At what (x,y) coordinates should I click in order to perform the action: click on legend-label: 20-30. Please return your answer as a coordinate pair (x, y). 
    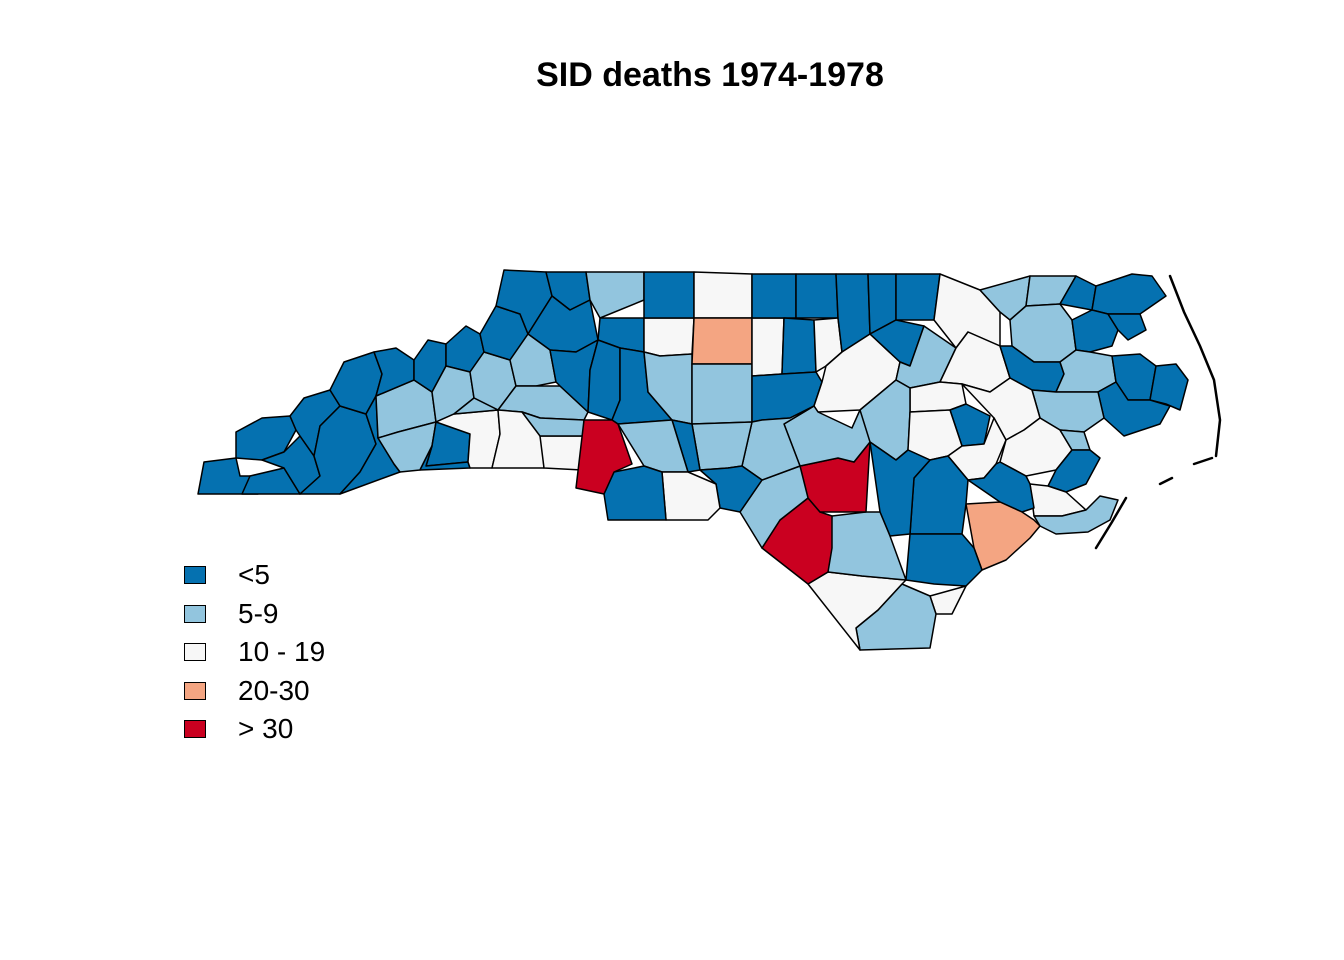
    Looking at the image, I should click on (274, 690).